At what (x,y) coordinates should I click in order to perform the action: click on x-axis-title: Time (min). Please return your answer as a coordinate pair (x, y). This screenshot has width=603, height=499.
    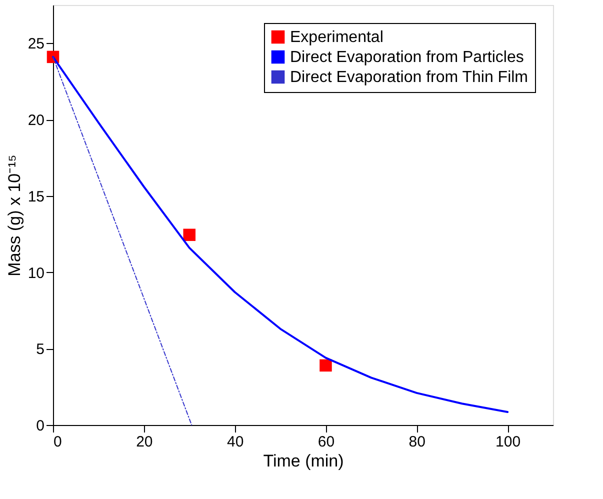
    Looking at the image, I should click on (303, 461).